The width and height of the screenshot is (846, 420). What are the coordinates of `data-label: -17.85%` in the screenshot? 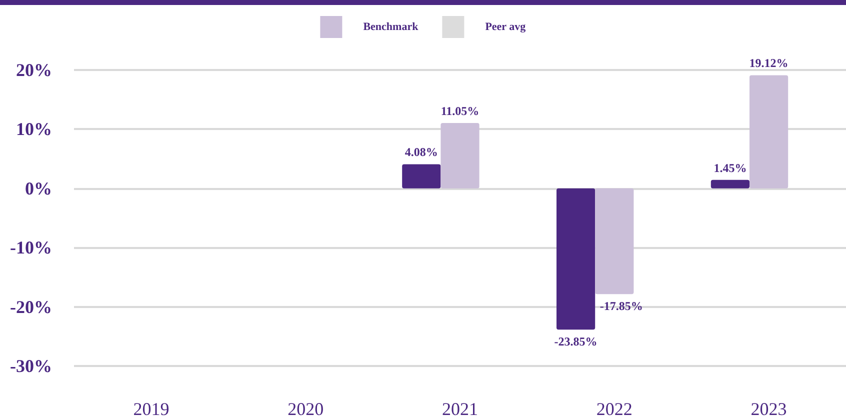 It's located at (621, 306).